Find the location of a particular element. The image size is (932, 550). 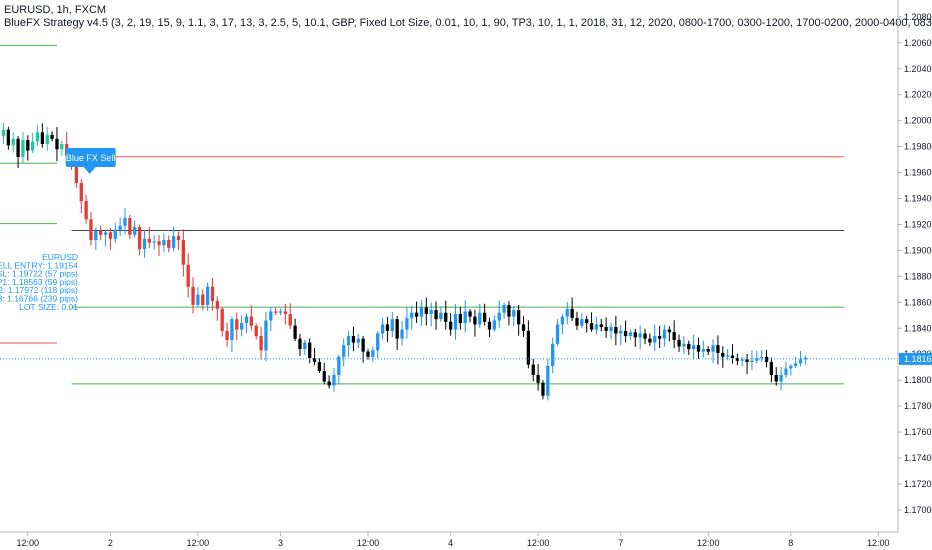

chart-symbol-title: EURUSD, 1h, FXCM is located at coordinates (55, 10).